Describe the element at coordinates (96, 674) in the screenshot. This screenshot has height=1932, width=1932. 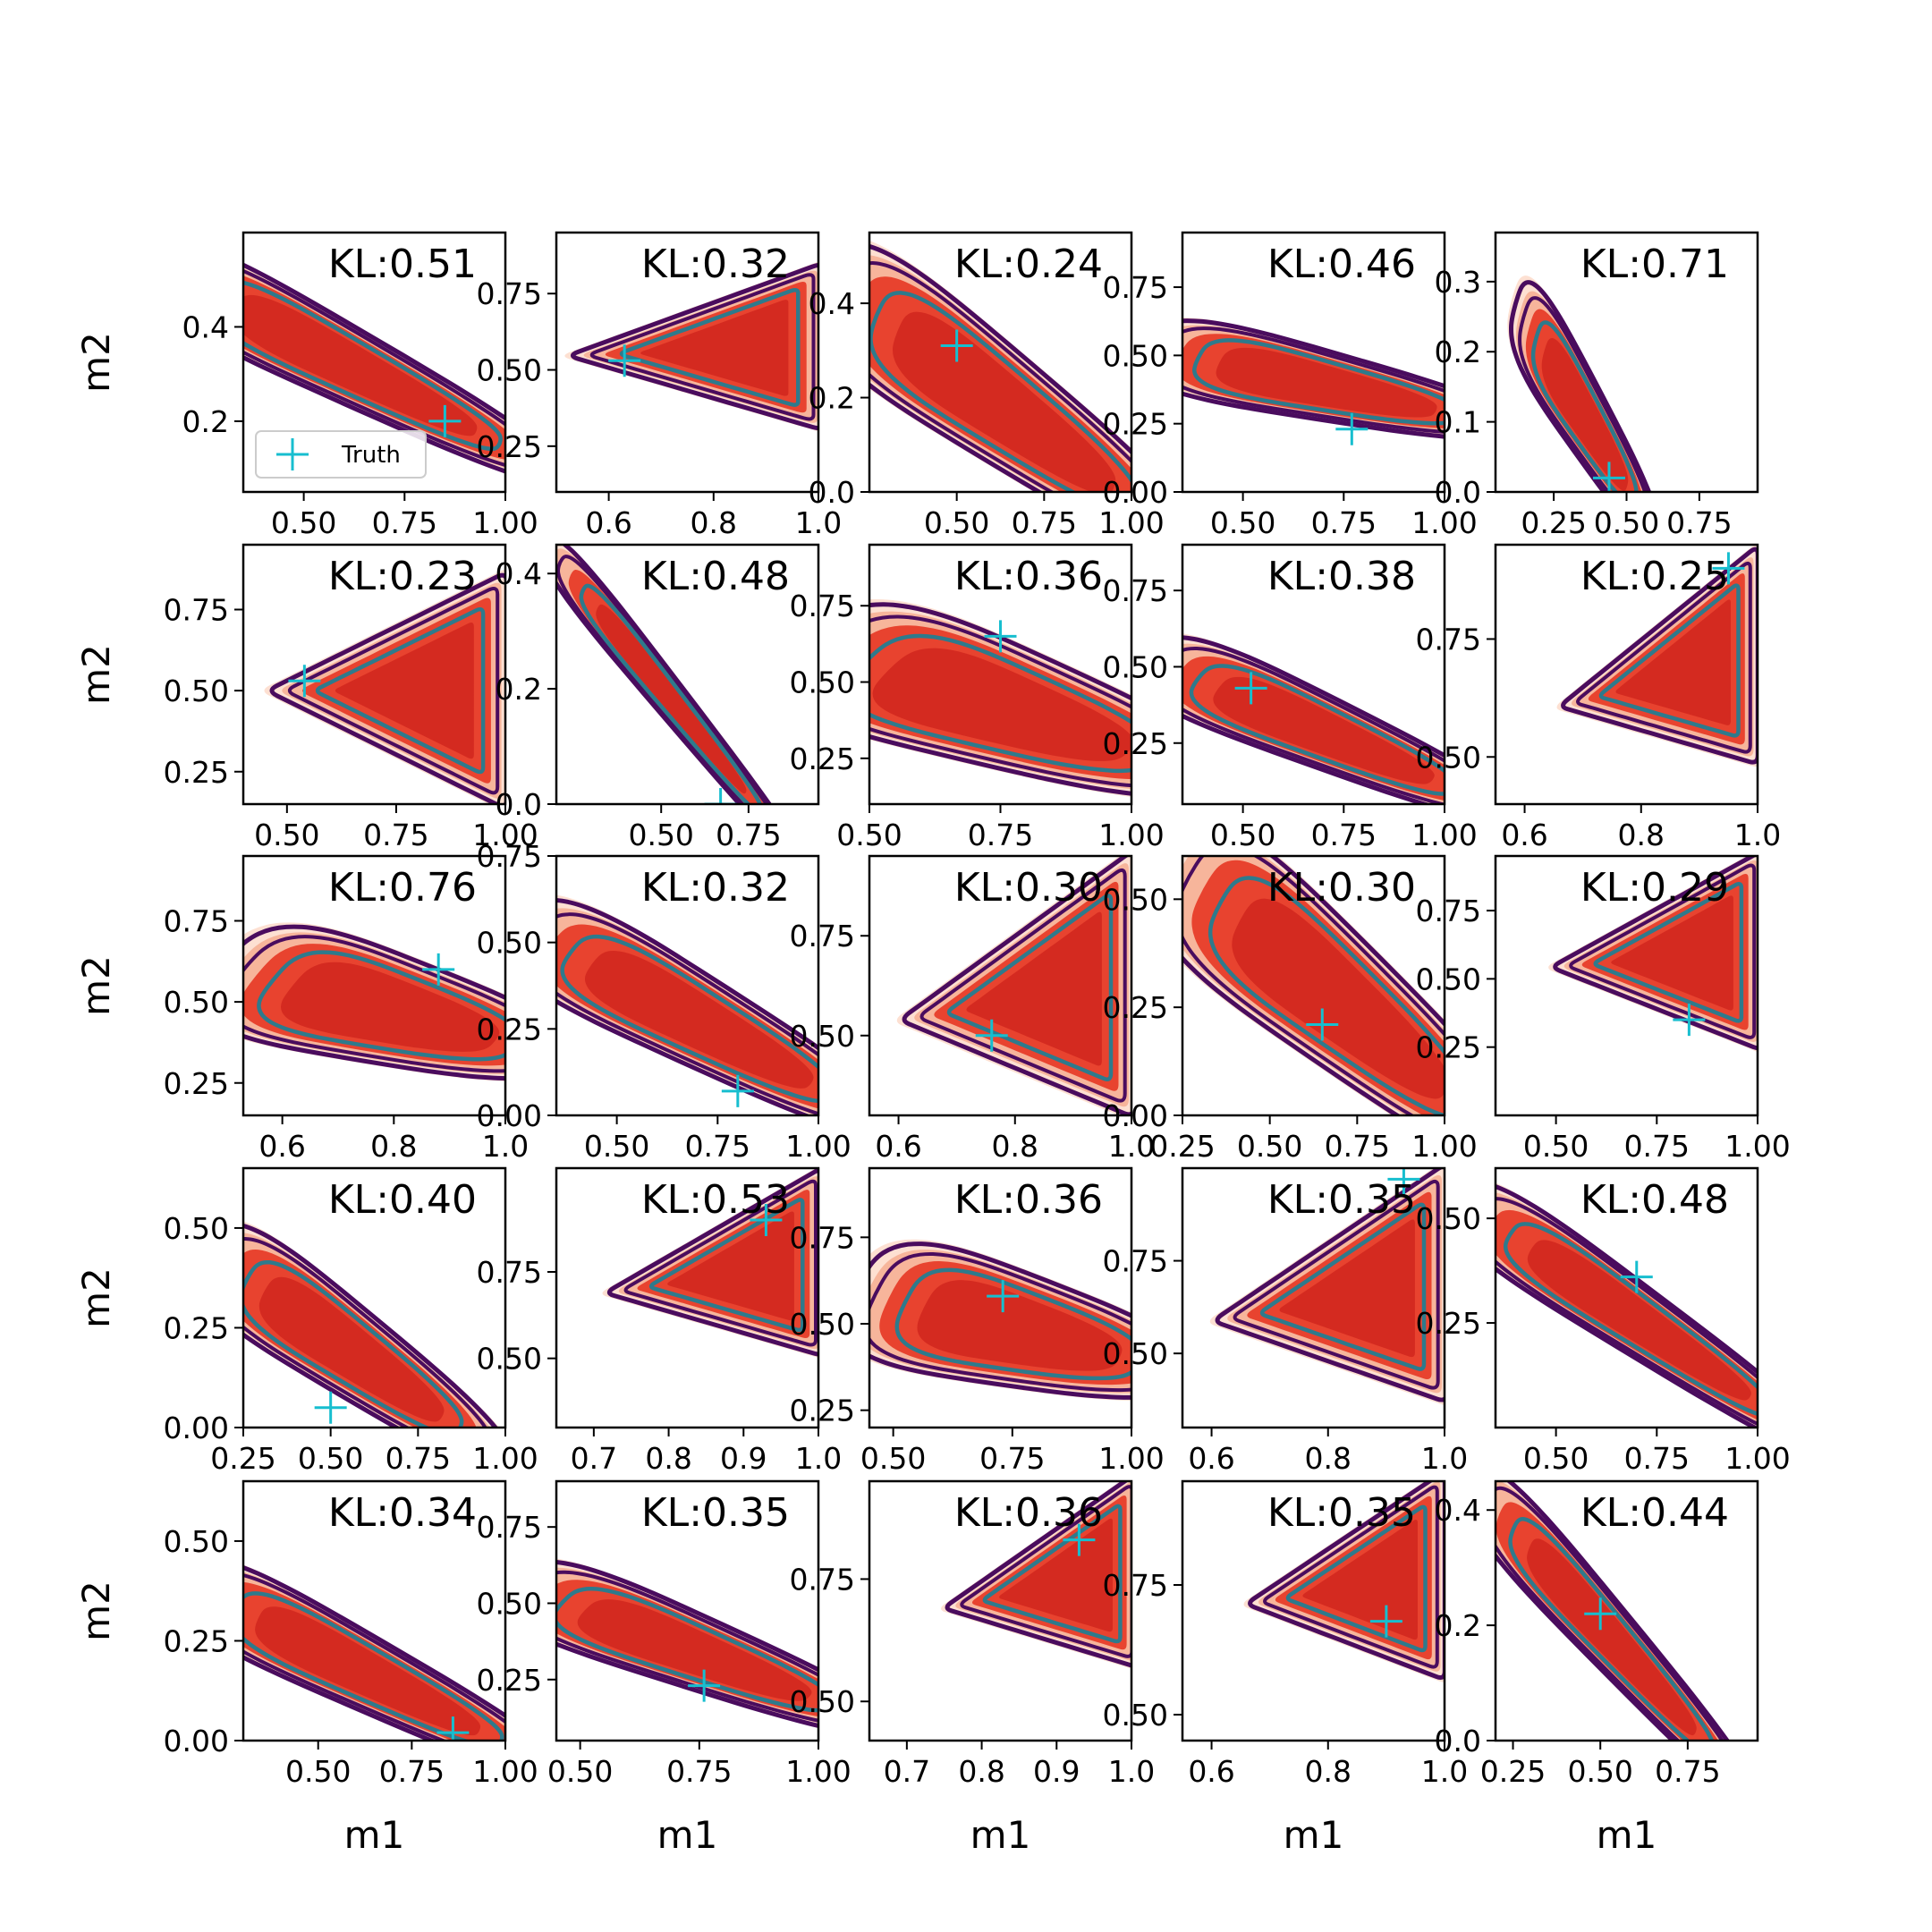
I see `y-axis-label: m2` at that location.